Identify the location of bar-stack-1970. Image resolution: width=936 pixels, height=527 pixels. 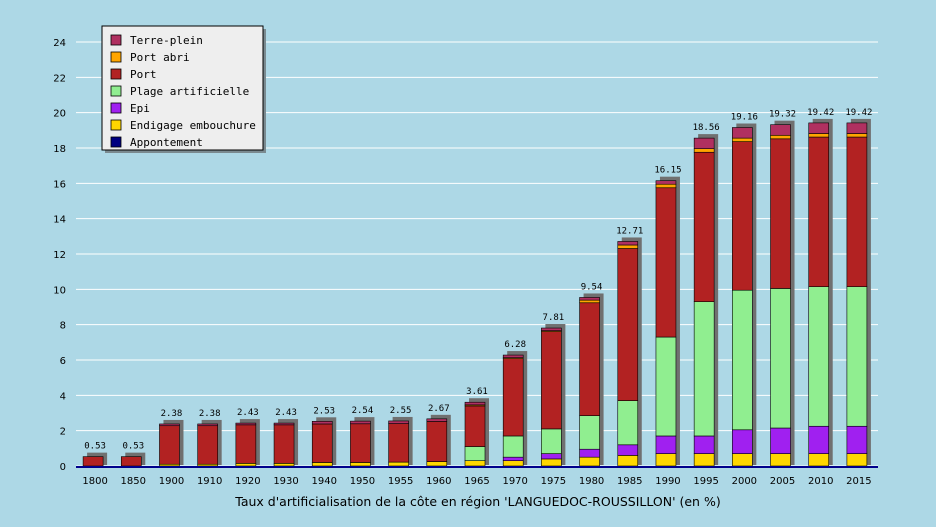
(515, 409).